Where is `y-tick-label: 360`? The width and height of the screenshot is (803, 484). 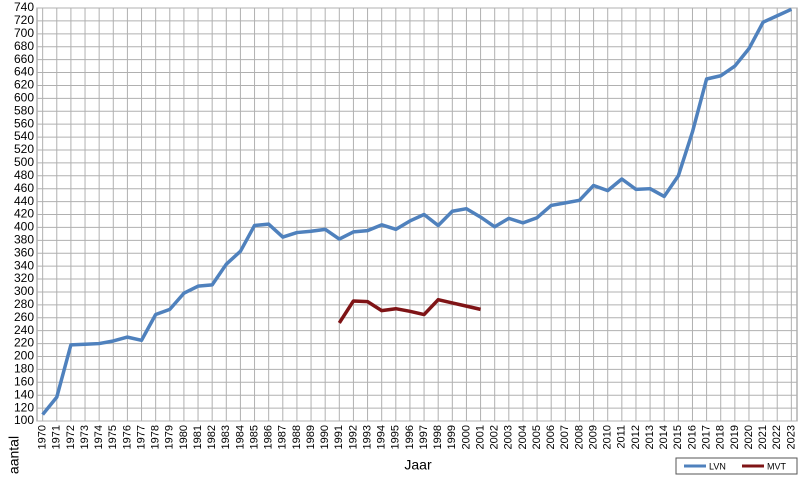 y-tick-label: 360 is located at coordinates (24, 252).